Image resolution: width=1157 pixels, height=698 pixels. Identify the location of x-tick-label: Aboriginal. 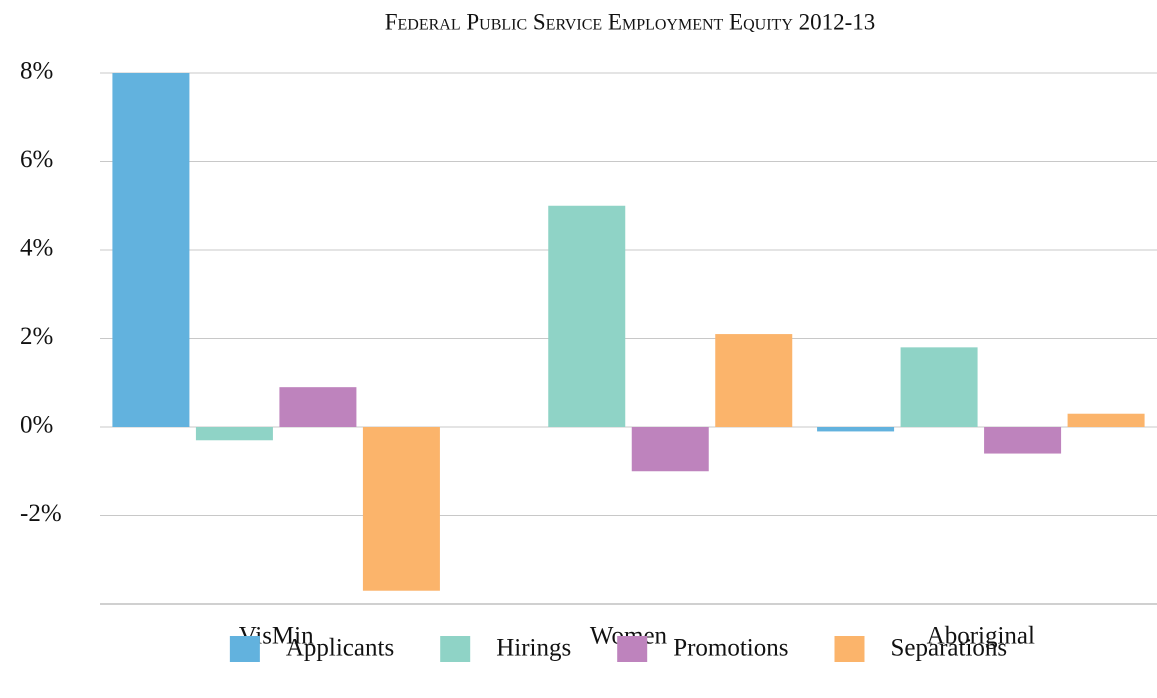
(981, 636).